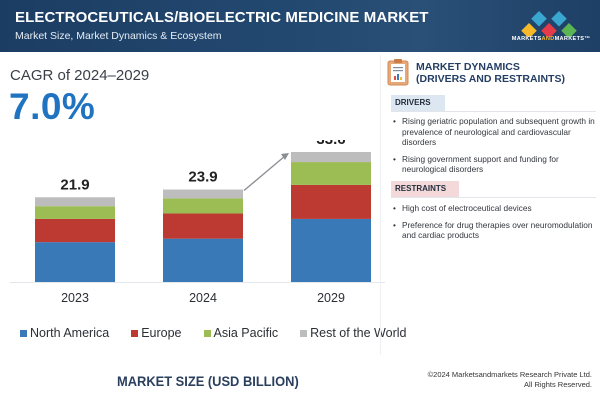 Image resolution: width=600 pixels, height=400 pixels. What do you see at coordinates (493, 208) in the screenshot?
I see `restraint-item: High cost of electroceutical devices` at bounding box center [493, 208].